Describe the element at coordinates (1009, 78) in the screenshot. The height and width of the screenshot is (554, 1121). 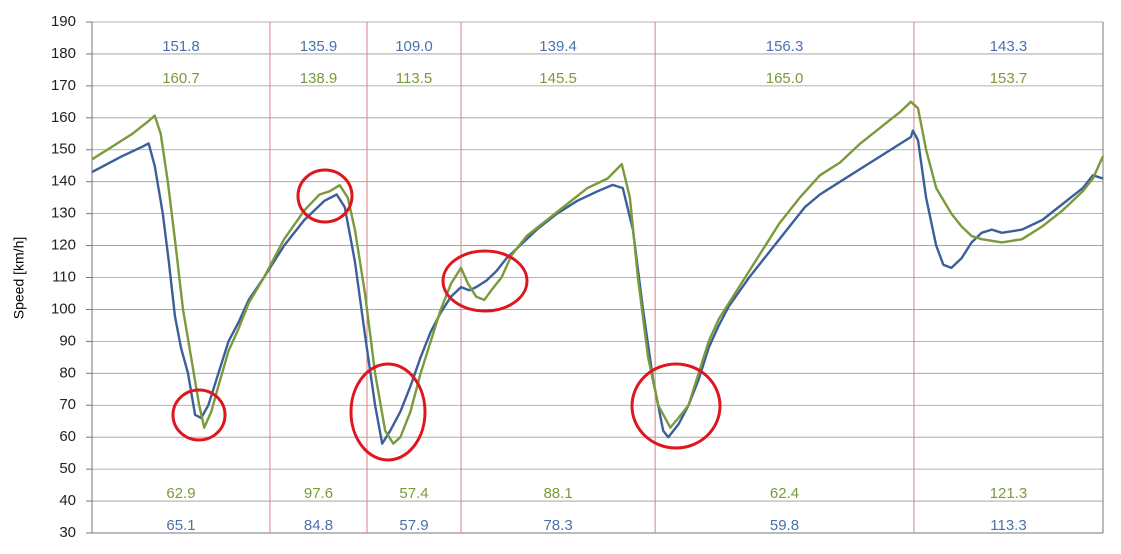
I see `sector-value-label: 153.7` at that location.